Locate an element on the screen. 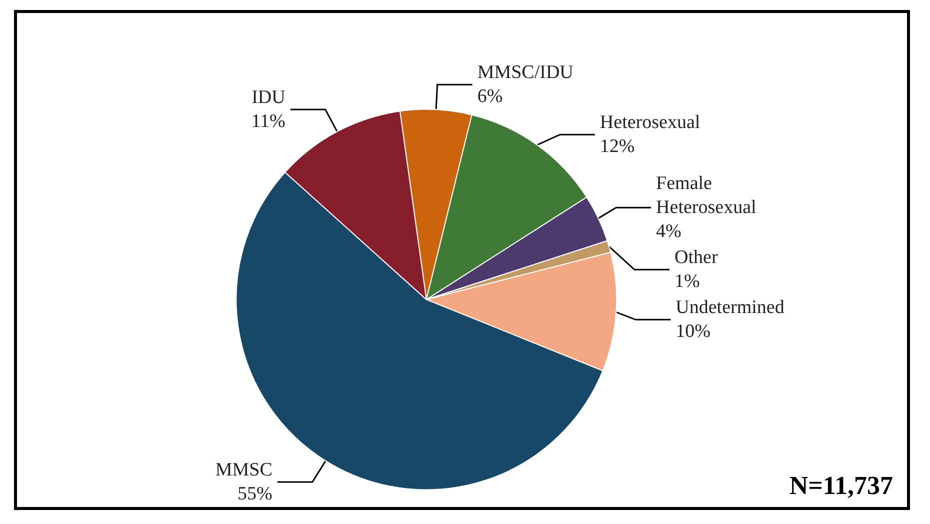  slice-label: Female Heterosexual is located at coordinates (706, 195).